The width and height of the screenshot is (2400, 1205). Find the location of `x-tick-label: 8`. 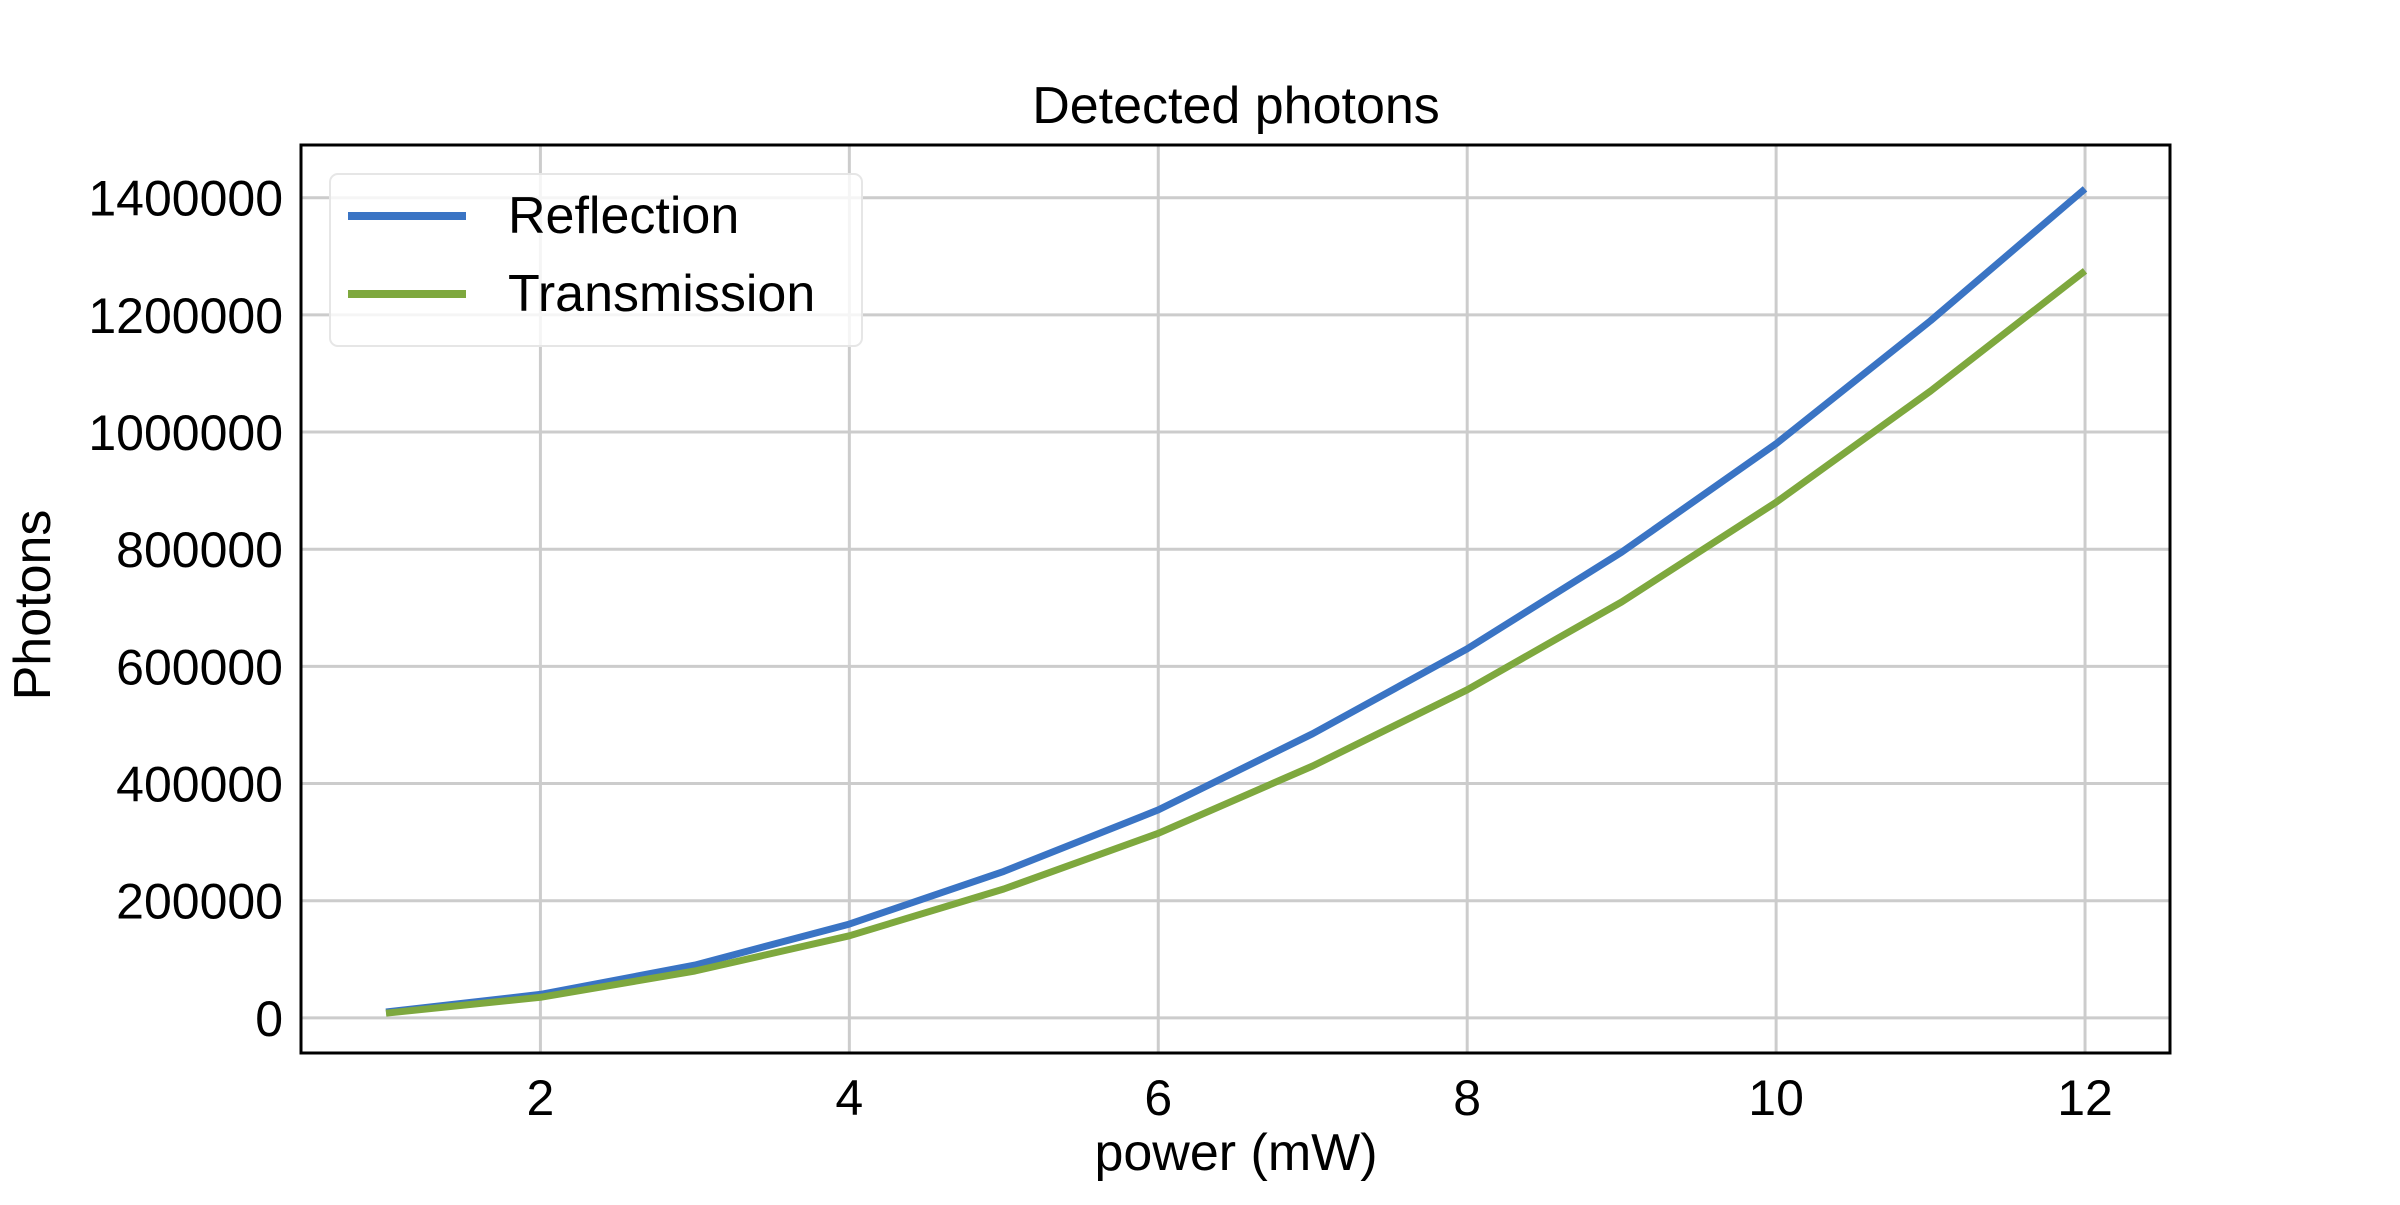

x-tick-label: 8 is located at coordinates (1467, 1098).